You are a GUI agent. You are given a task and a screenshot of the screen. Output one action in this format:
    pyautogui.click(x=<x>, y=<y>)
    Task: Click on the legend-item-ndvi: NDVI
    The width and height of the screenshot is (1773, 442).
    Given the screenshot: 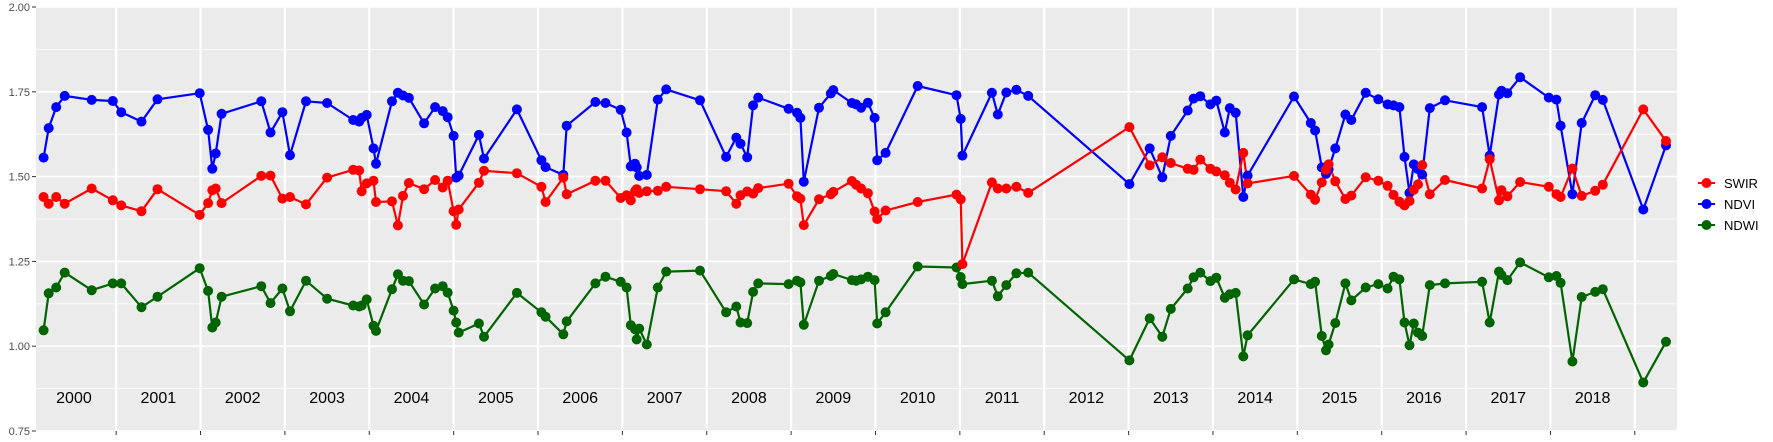 What is the action you would take?
    pyautogui.click(x=1726, y=204)
    